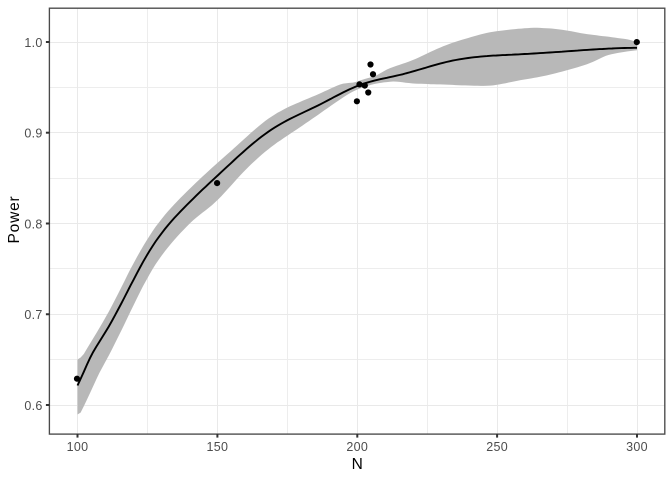  Describe the element at coordinates (14, 220) in the screenshot. I see `svg-text: Power` at that location.